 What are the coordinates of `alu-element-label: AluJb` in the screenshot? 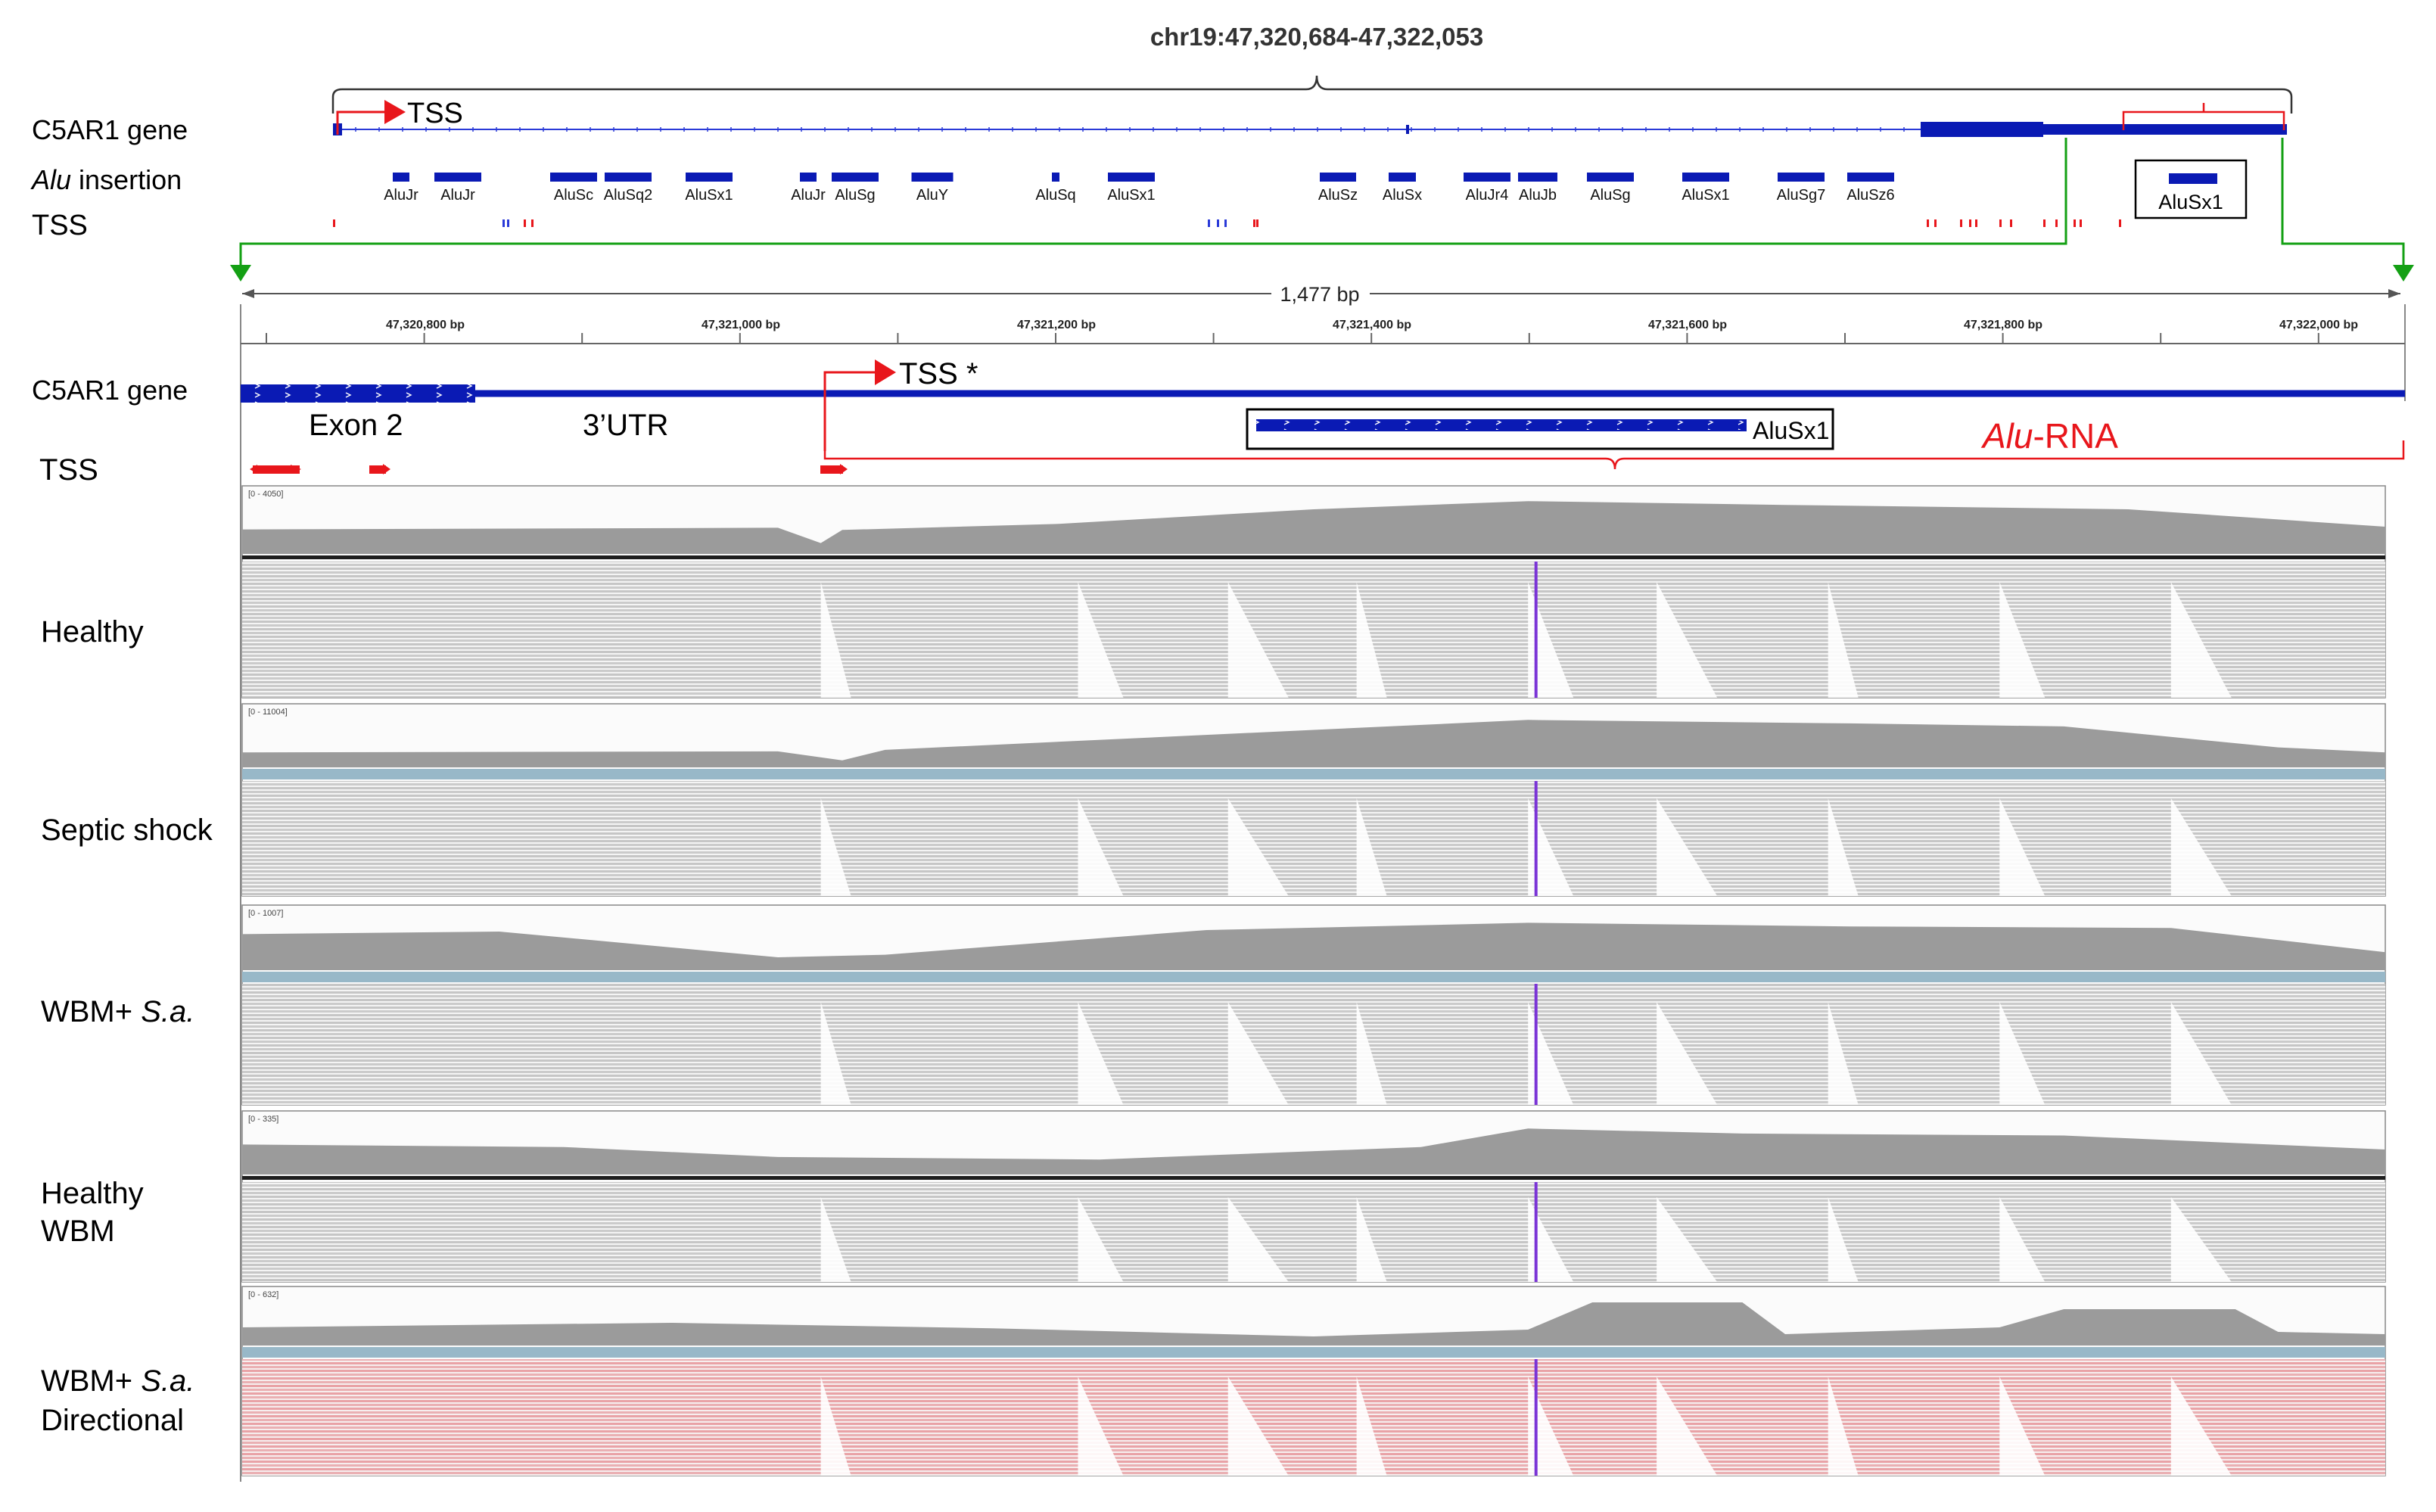 It's located at (1538, 196).